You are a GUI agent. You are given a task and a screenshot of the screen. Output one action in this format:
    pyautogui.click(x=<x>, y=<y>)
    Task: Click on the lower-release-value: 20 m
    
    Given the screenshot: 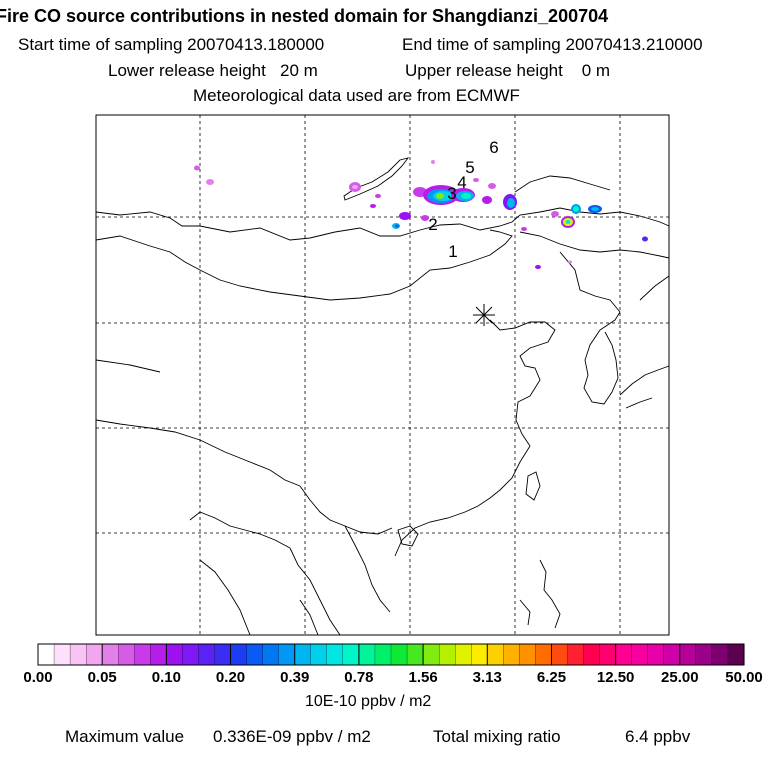 What is the action you would take?
    pyautogui.click(x=299, y=70)
    